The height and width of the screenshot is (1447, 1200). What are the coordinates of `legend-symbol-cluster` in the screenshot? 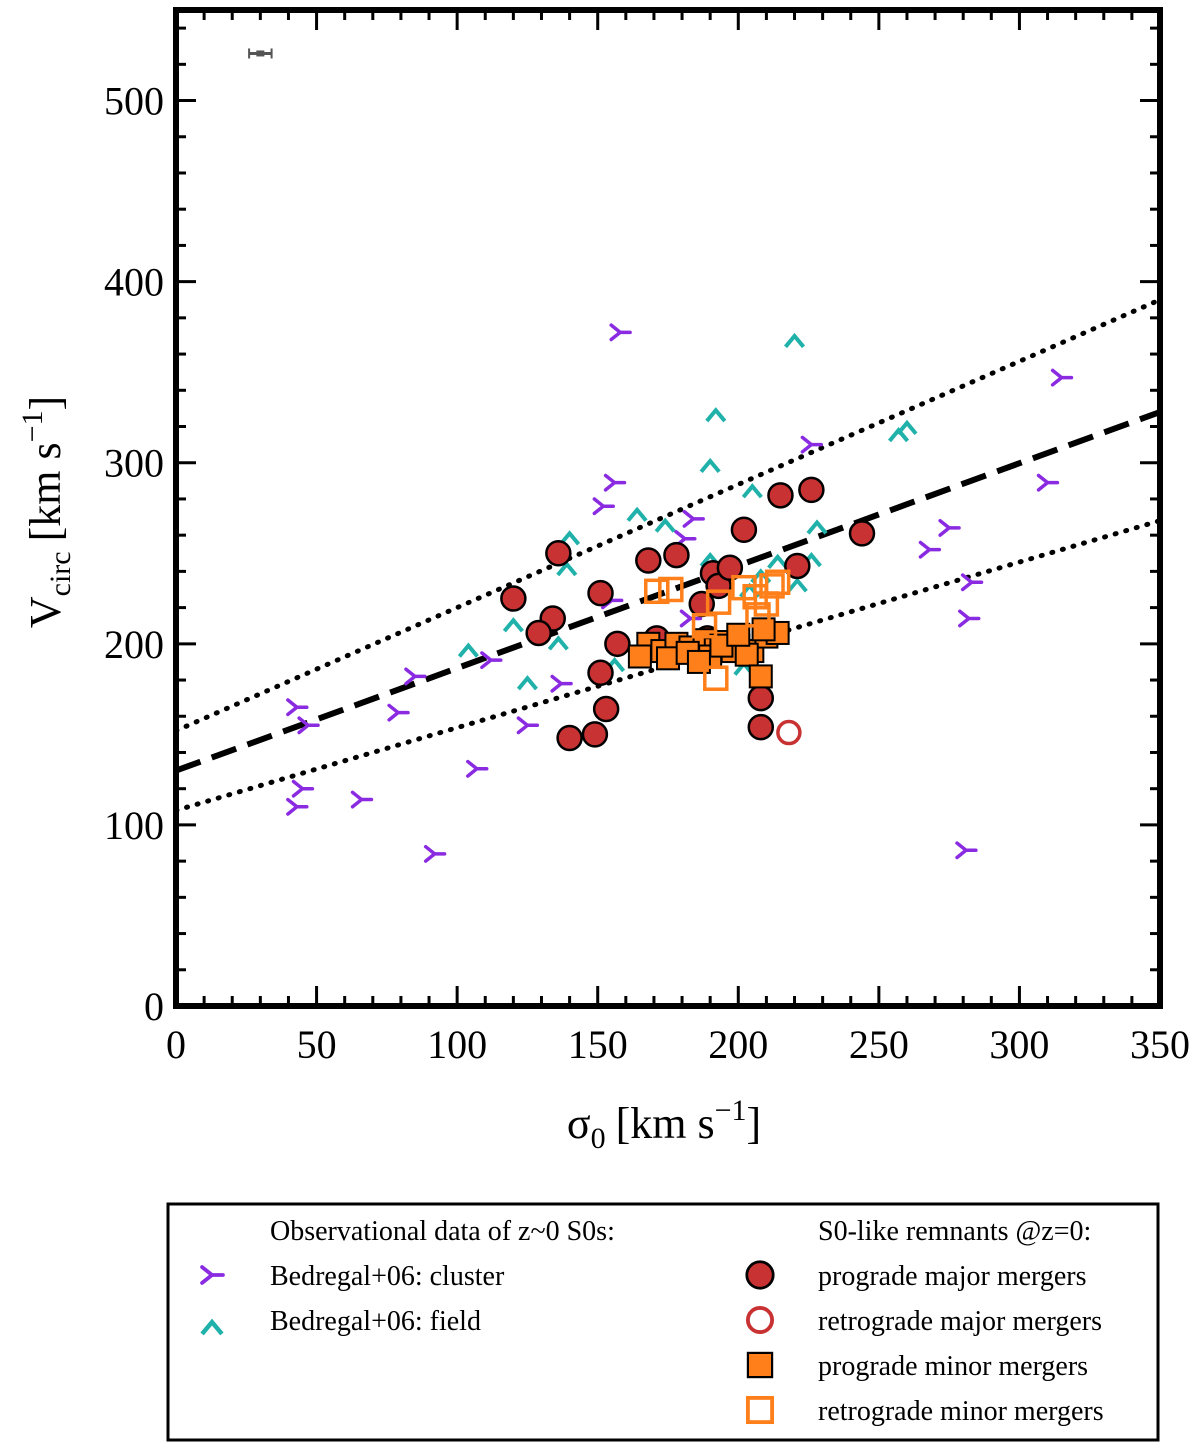 It's located at (212, 1275).